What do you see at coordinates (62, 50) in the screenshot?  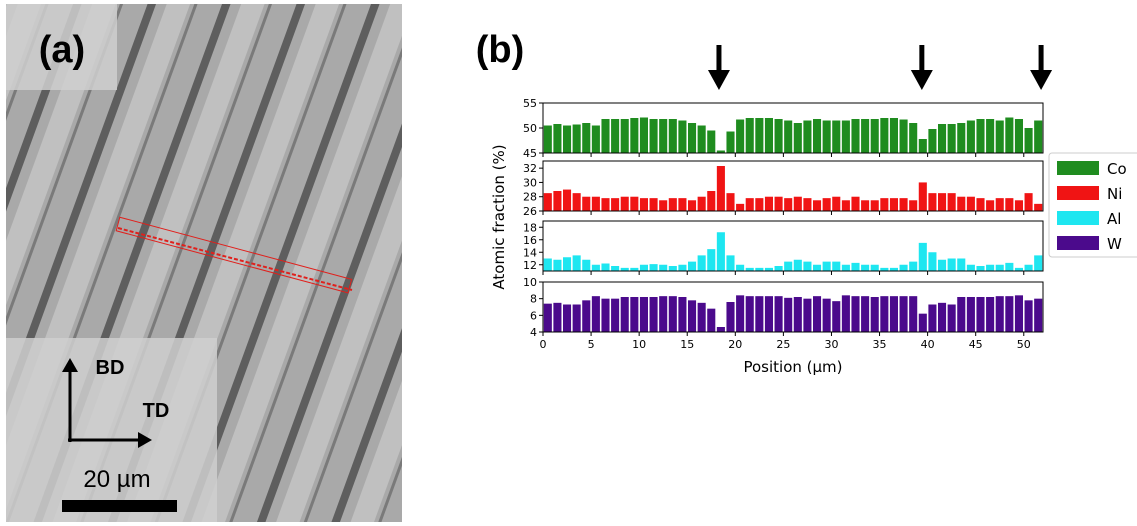 I see `panel-label: (a)` at bounding box center [62, 50].